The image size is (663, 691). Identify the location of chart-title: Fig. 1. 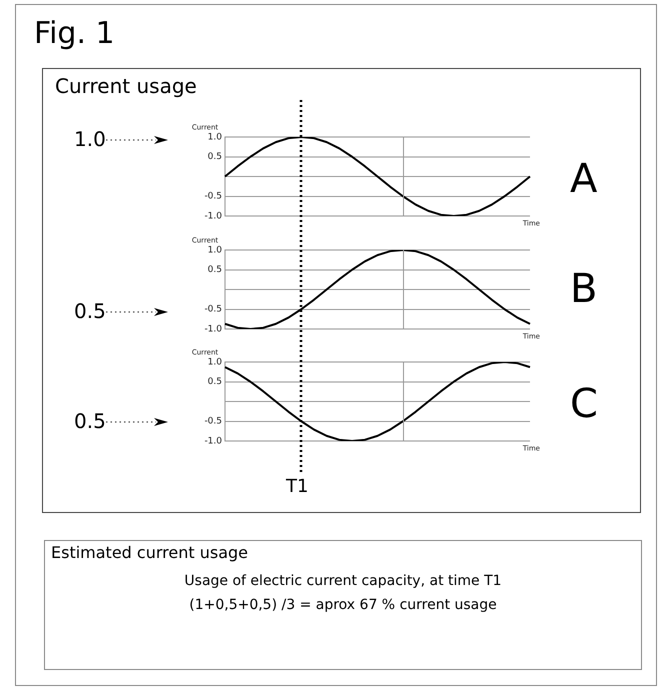
(74, 33).